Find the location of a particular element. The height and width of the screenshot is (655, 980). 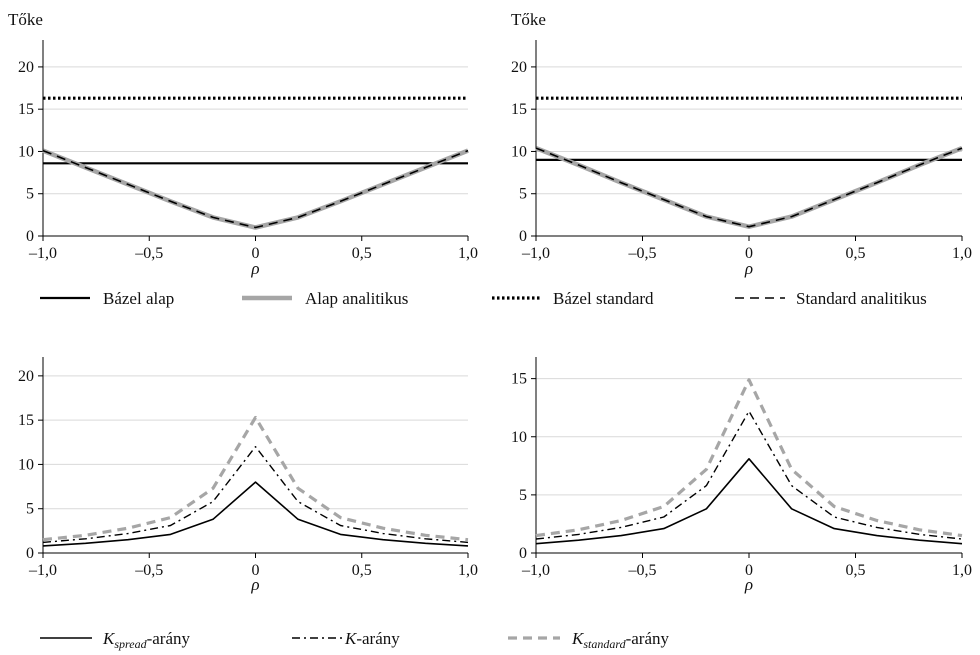

legend-label: Alap analitikus is located at coordinates (356, 298).